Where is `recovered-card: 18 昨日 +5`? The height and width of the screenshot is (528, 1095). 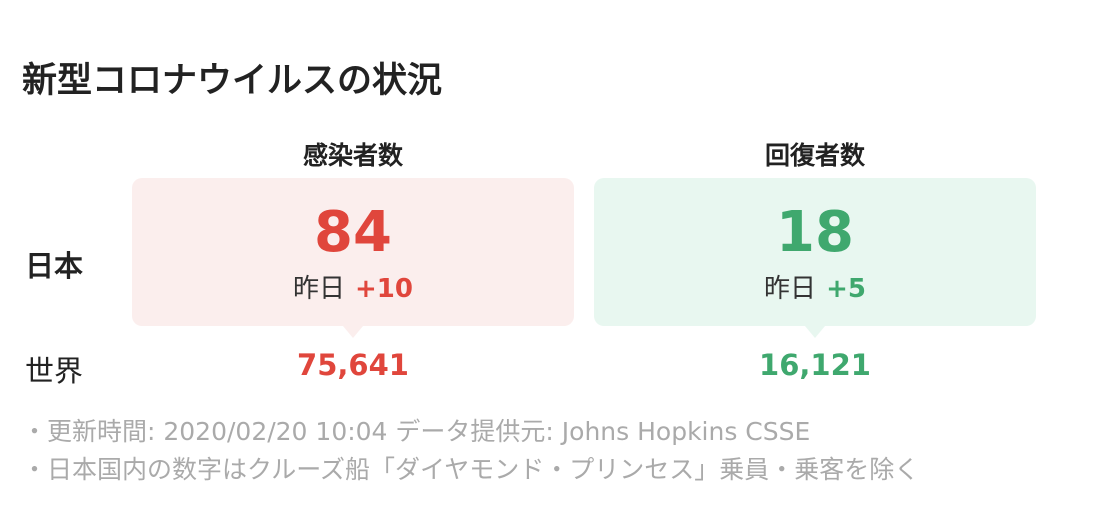
recovered-card: 18 昨日 +5 is located at coordinates (815, 258).